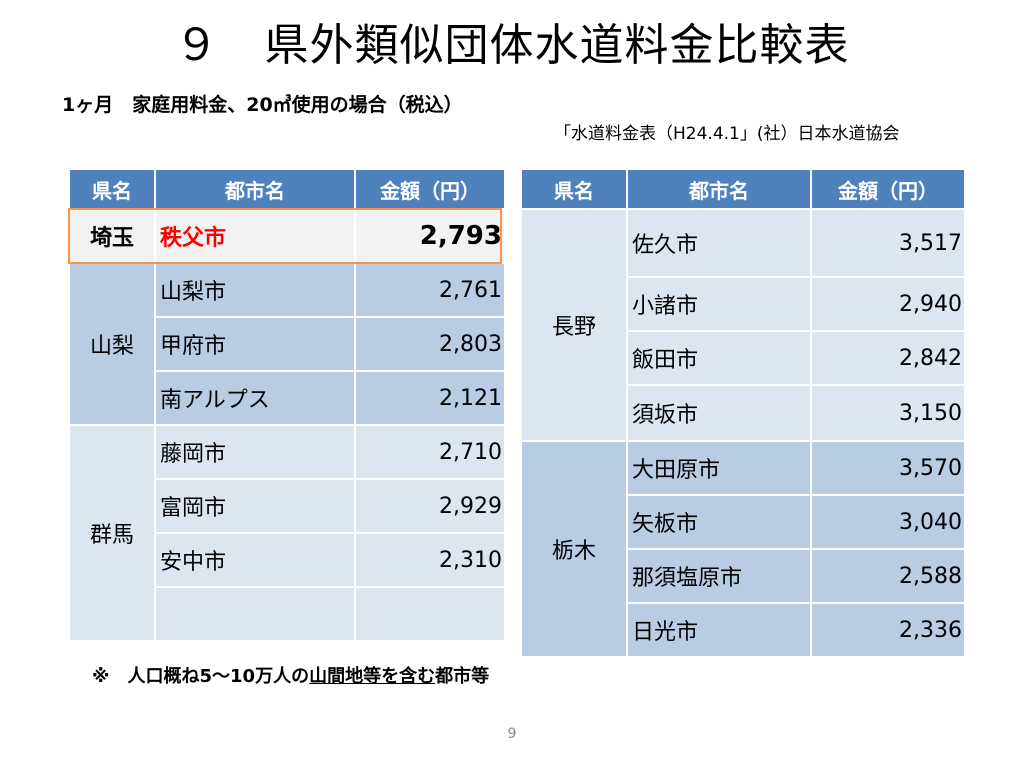 This screenshot has height=768, width=1024. What do you see at coordinates (719, 304) in the screenshot?
I see `city-cell: 小諸市` at bounding box center [719, 304].